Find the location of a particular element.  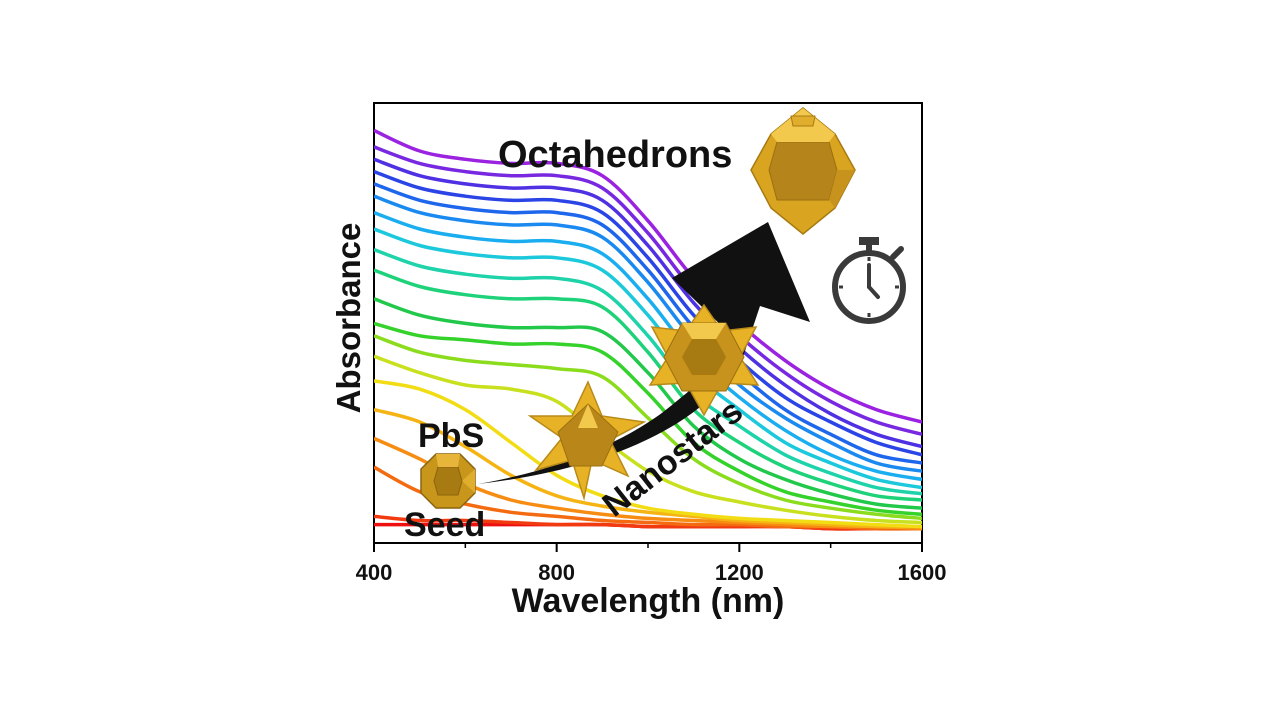

stopwatch-icon is located at coordinates (869, 280).